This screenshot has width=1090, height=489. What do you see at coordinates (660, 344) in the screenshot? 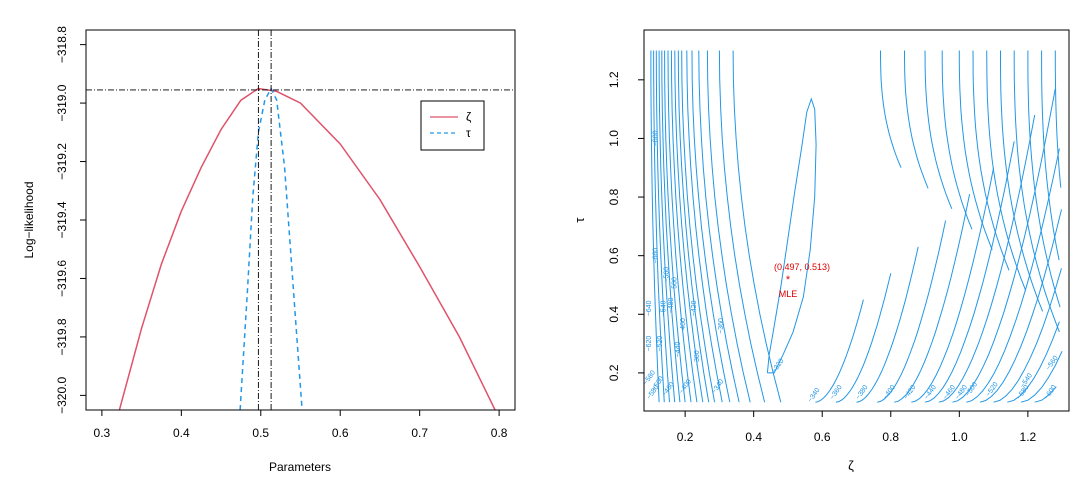
I see `contour-label: −520` at bounding box center [660, 344].